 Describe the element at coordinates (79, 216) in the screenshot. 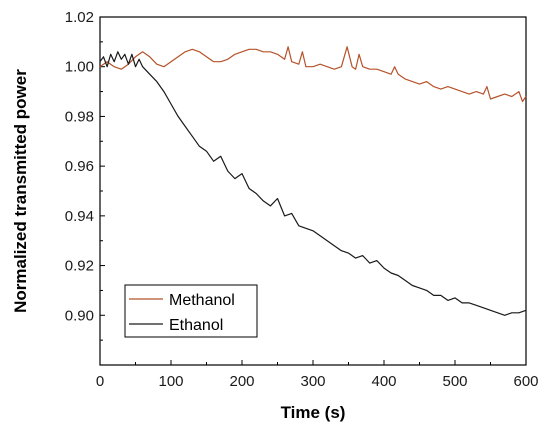

I see `y-tick-label: 0.94` at that location.